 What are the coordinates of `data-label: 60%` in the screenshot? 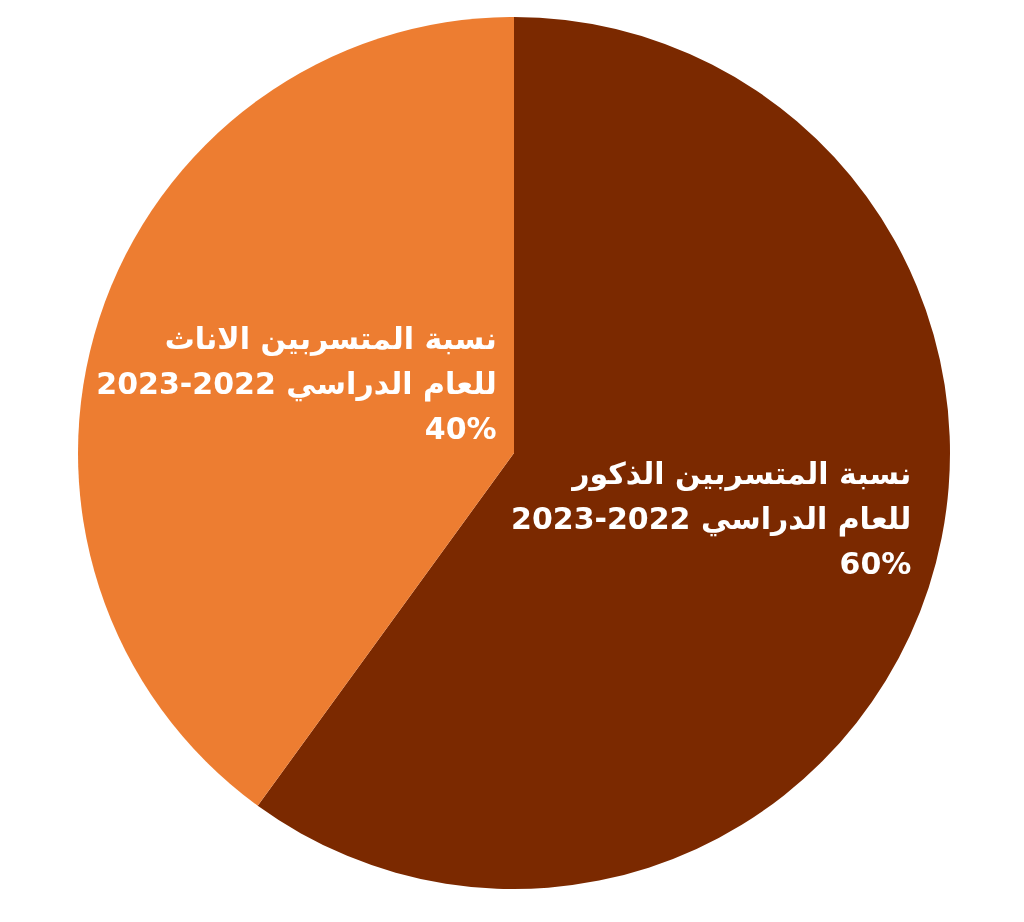 It's located at (875, 563).